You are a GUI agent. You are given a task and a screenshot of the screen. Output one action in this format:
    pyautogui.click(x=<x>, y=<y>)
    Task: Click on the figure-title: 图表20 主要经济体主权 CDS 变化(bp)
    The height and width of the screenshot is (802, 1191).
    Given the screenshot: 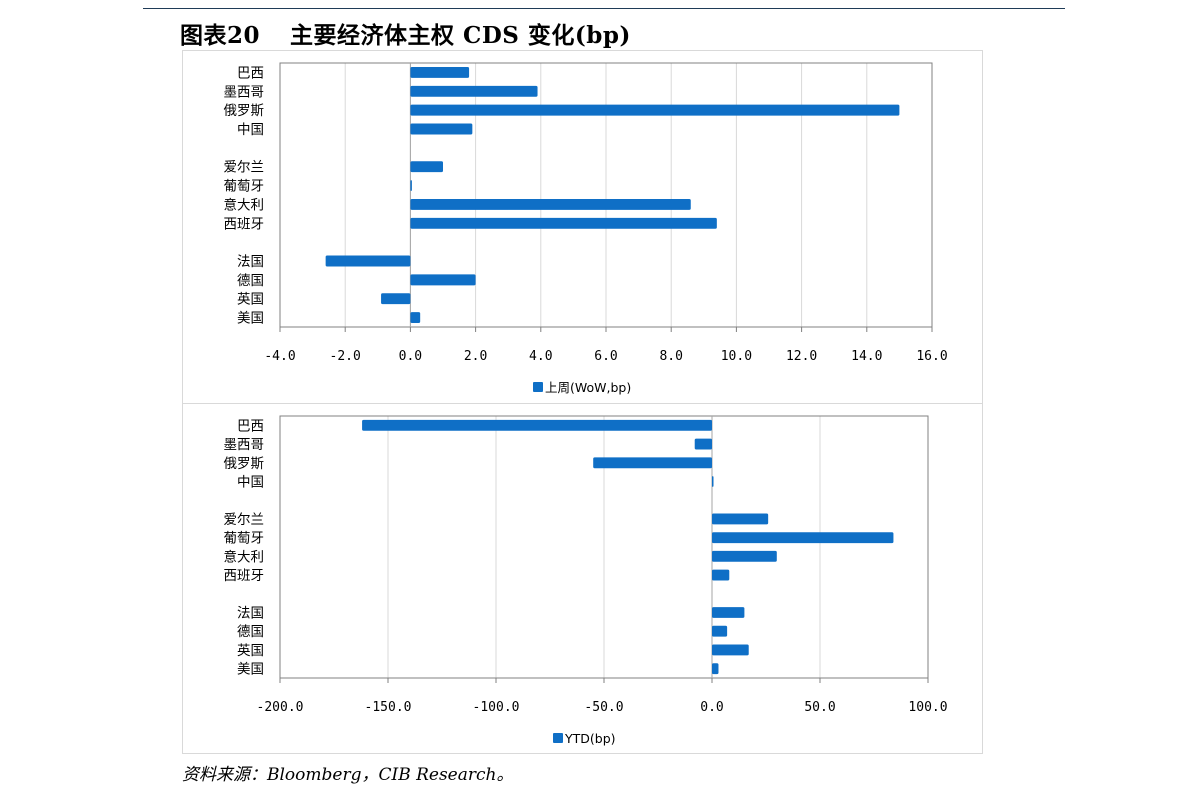 What is the action you would take?
    pyautogui.click(x=405, y=33)
    